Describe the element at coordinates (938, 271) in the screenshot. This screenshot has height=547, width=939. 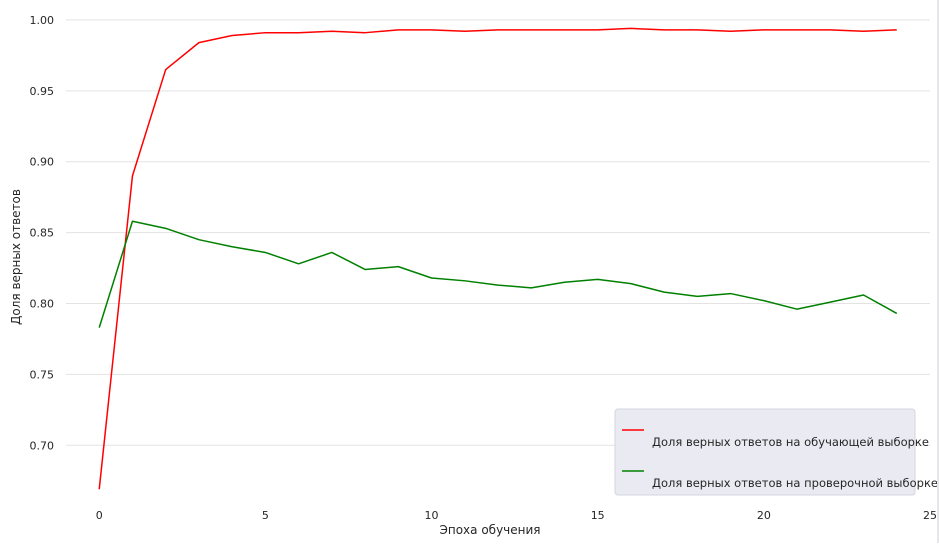
I see `window-edge` at that location.